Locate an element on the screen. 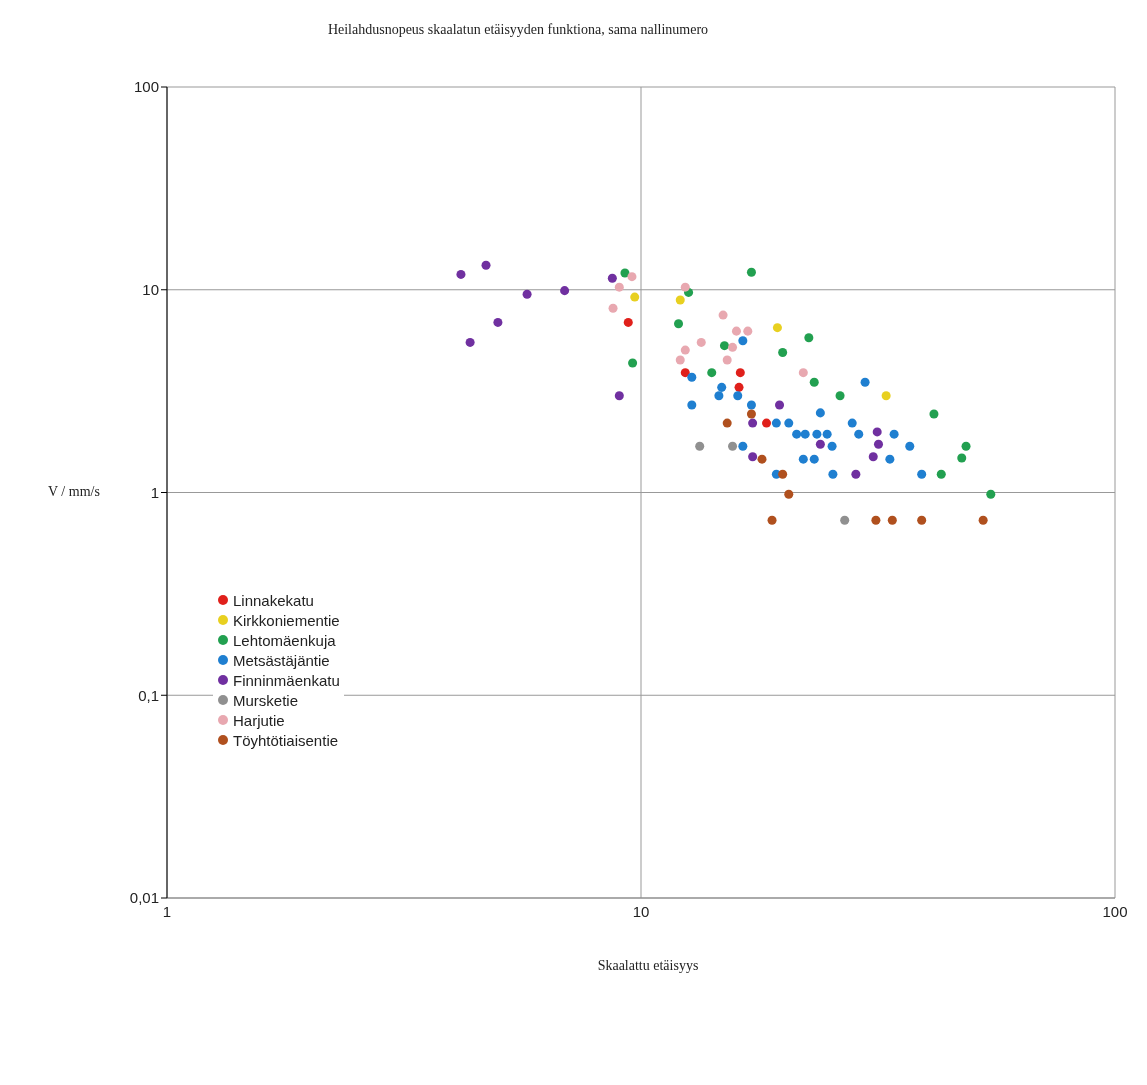  legend-label: Kirkkoniementie is located at coordinates (286, 620).